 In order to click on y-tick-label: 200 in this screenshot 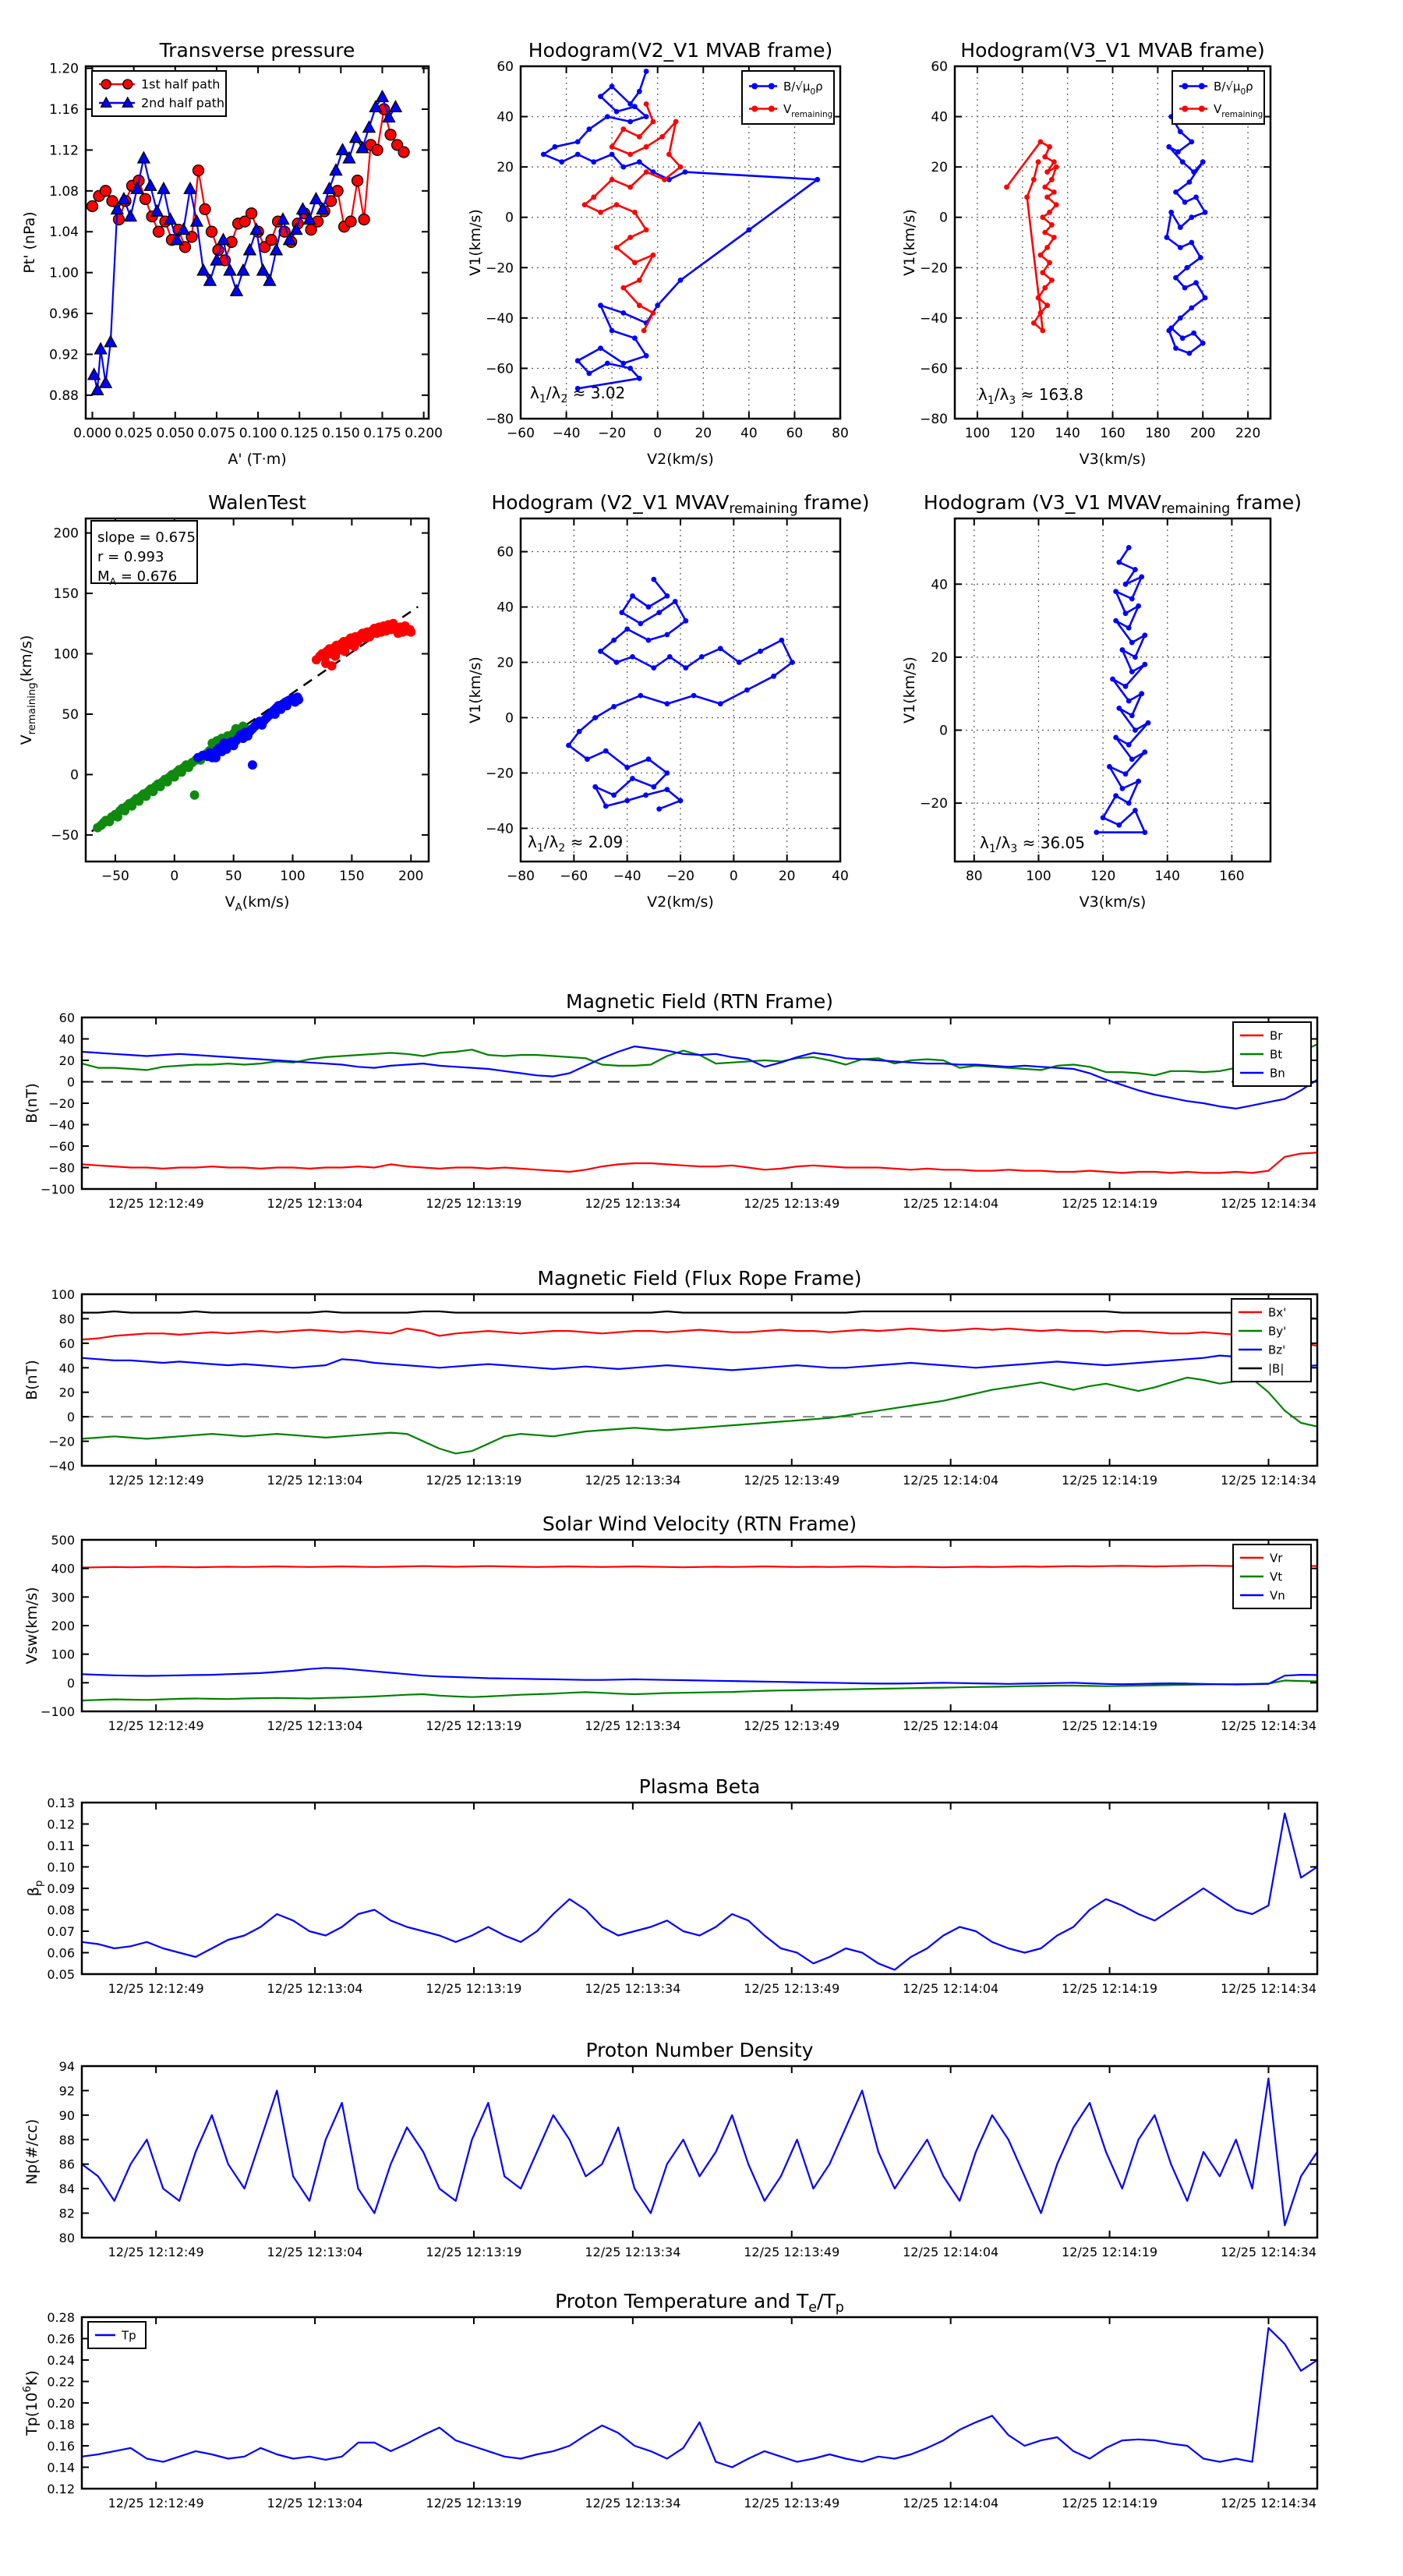, I will do `click(66, 534)`.